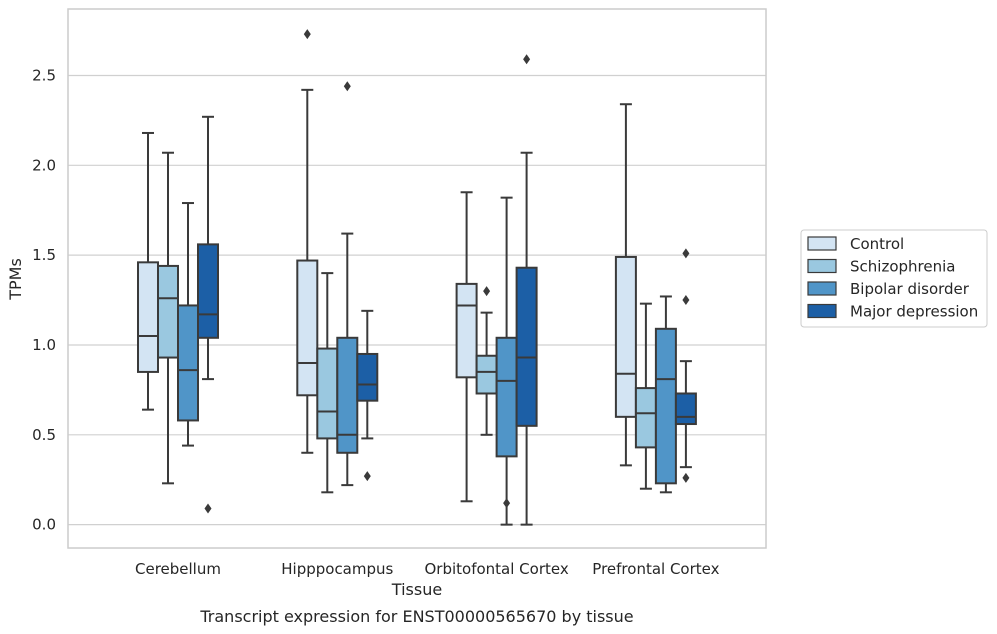 Image resolution: width=997 pixels, height=634 pixels. What do you see at coordinates (496, 569) in the screenshot?
I see `x-tick-label: Orbitofontal Cortex` at bounding box center [496, 569].